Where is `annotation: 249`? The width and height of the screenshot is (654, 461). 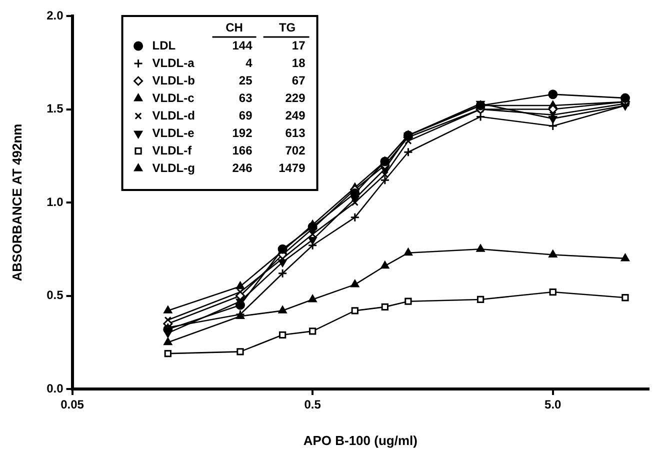
annotation: 249 is located at coordinates (295, 115).